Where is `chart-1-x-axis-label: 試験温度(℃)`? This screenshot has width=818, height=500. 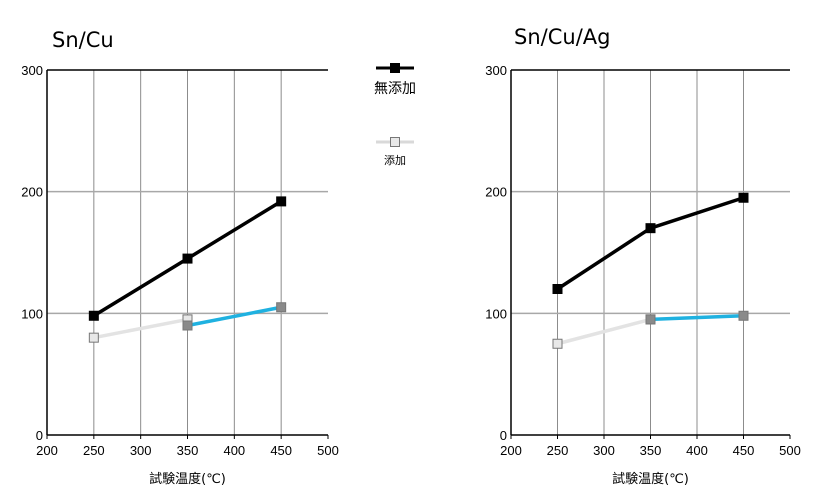
chart-1-x-axis-label: 試験温度(℃) is located at coordinates (650, 479).